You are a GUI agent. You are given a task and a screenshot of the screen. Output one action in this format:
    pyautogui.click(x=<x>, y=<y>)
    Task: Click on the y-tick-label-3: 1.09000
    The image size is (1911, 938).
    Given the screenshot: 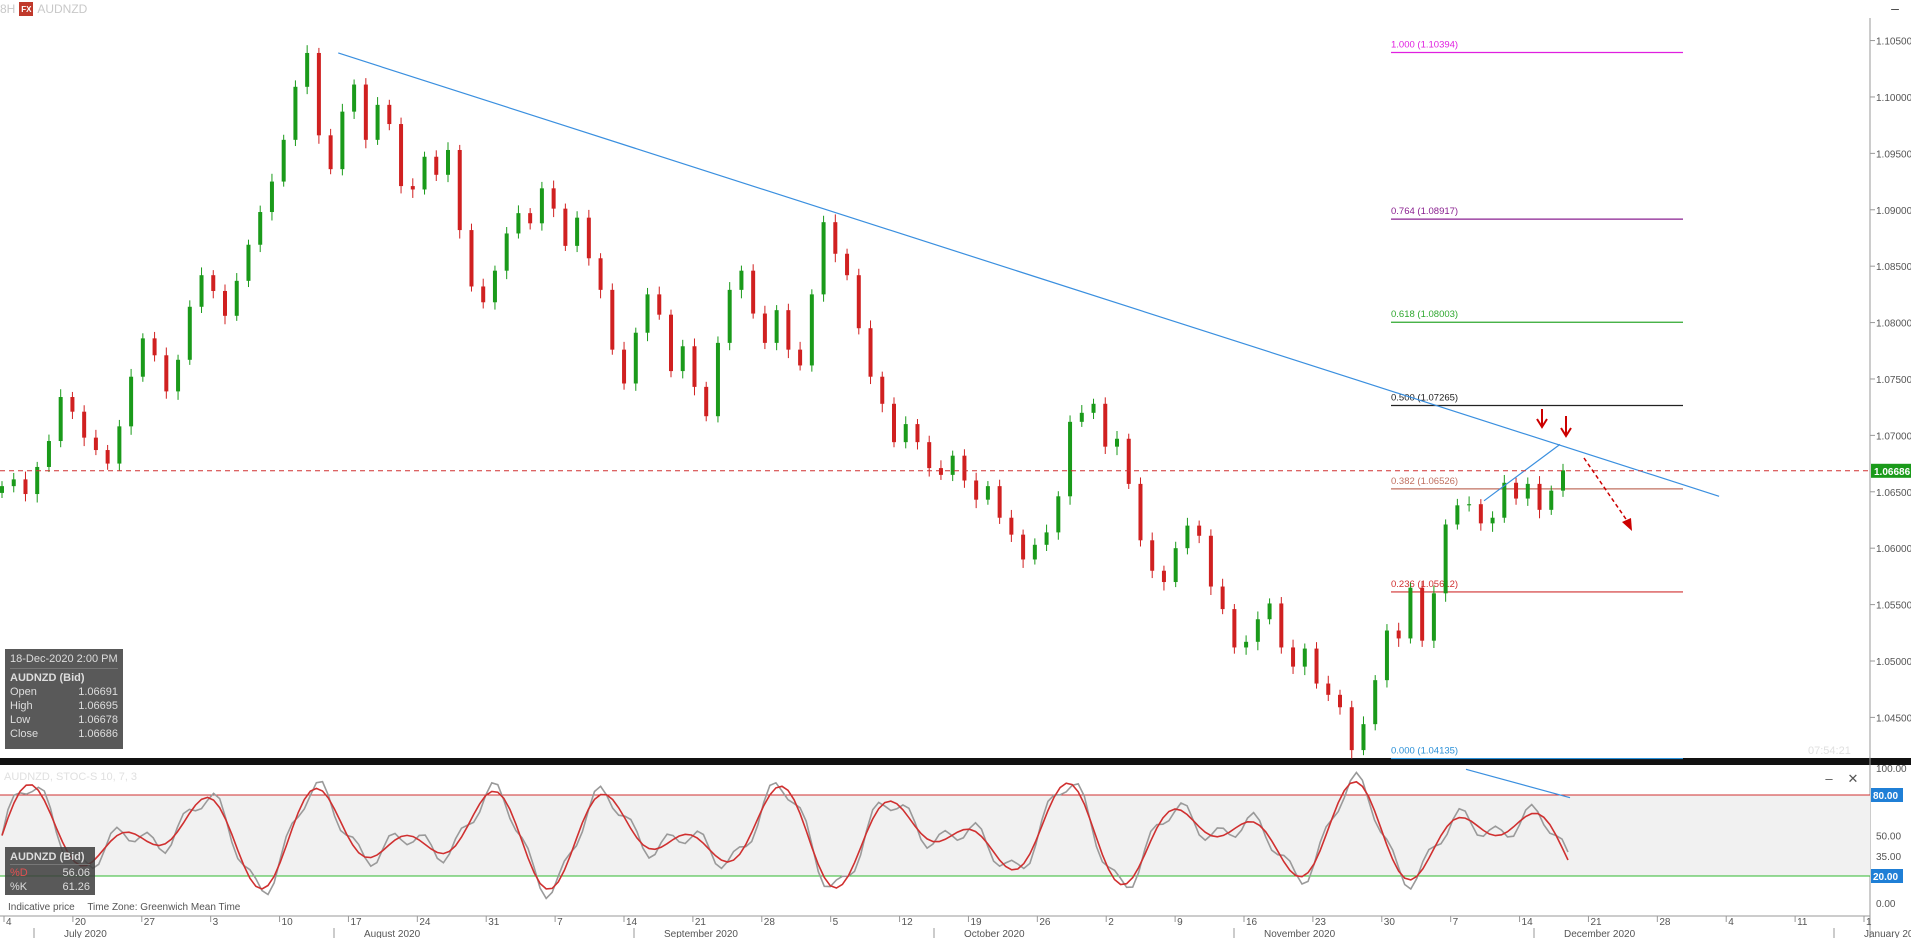 What is the action you would take?
    pyautogui.click(x=1893, y=211)
    